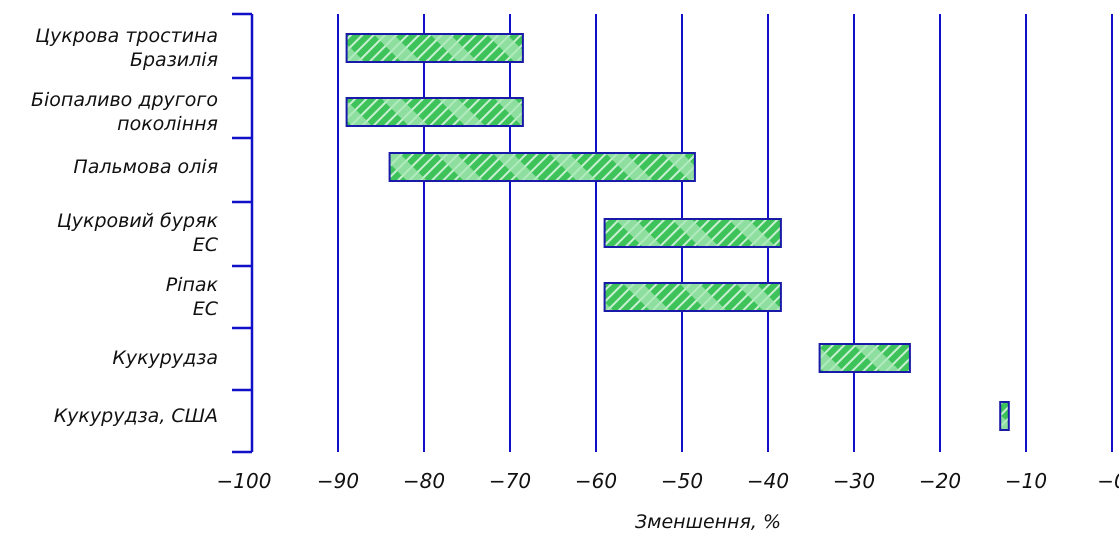 Image resolution: width=1119 pixels, height=545 pixels. I want to click on category-label: Цукровий буряк, so click(138, 221).